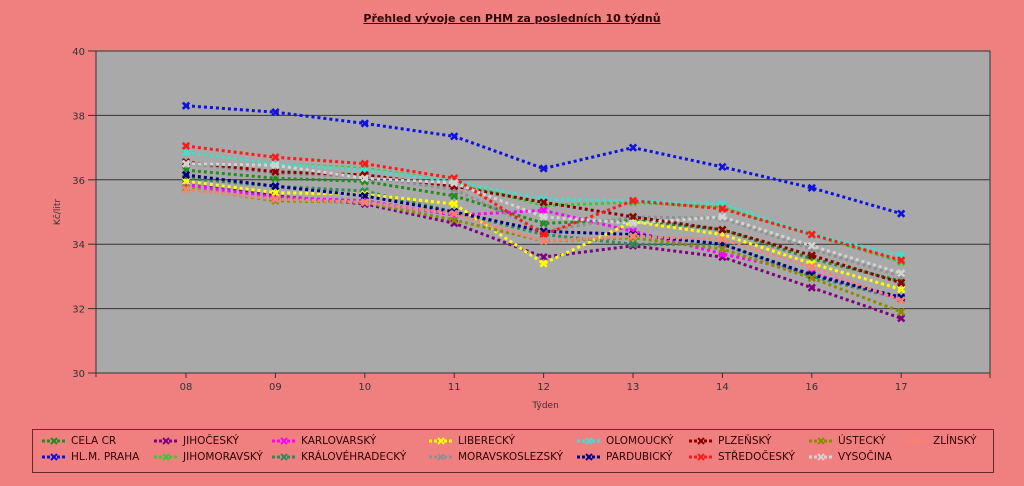  I want to click on y-tick-label: 32, so click(78, 310).